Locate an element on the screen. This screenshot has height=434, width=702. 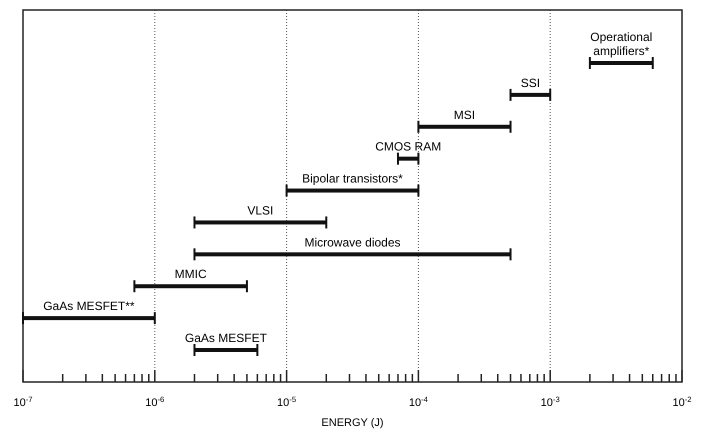
x-axis-title: ENERGY (J) is located at coordinates (352, 423).